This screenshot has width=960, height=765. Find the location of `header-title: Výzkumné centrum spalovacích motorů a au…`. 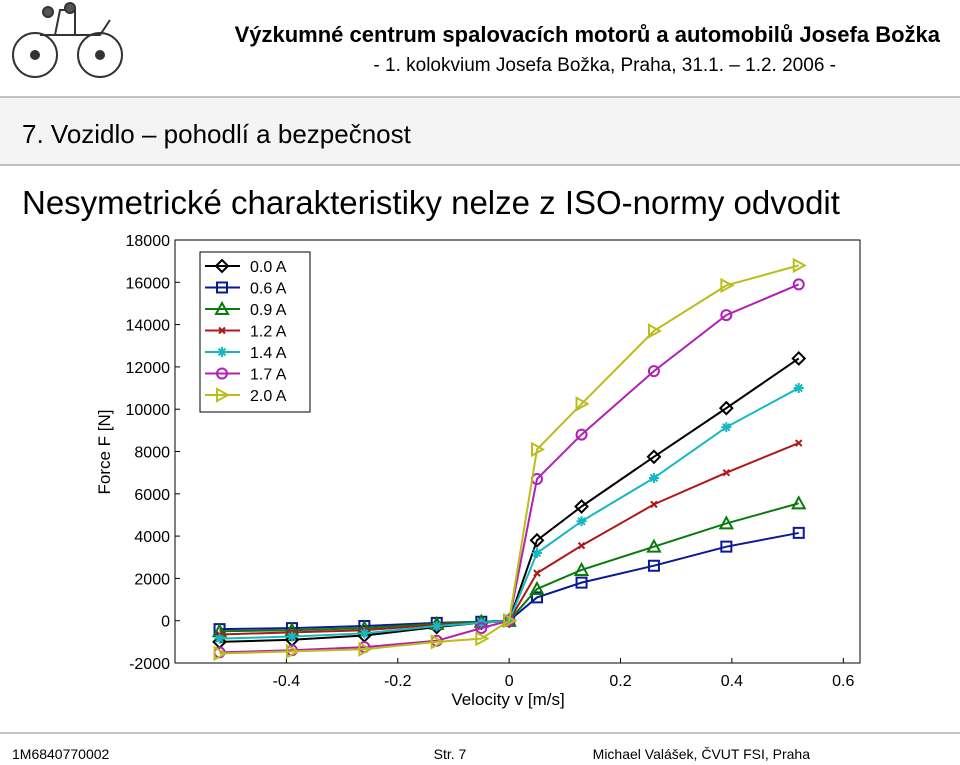

header-title: Výzkumné centrum spalovacích motorů a au… is located at coordinates (588, 34).